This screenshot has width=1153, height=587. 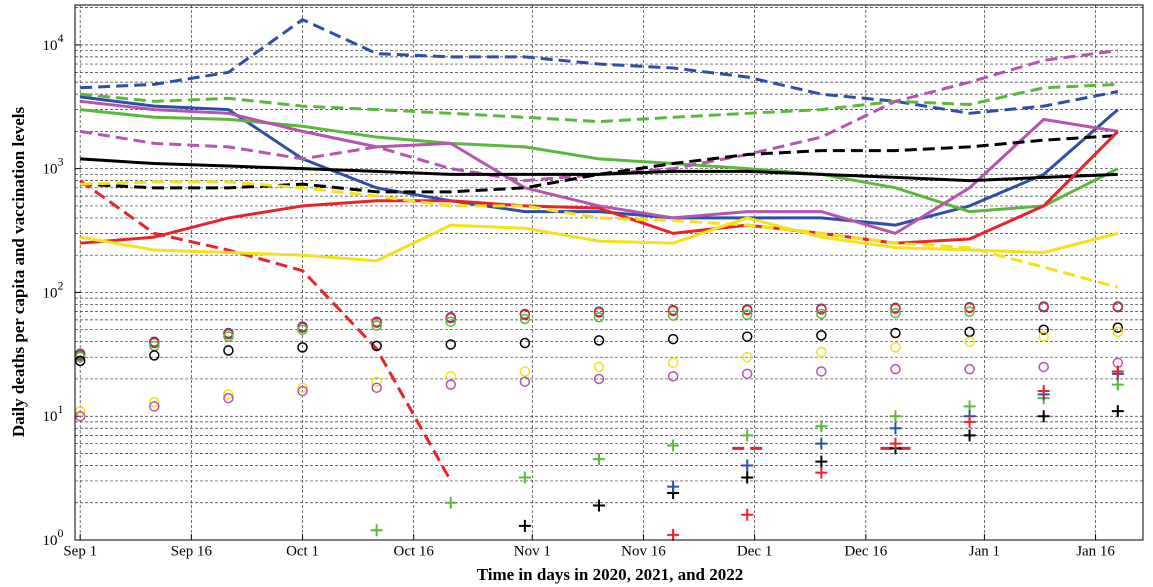 I want to click on x-tick-label: Jan 16, so click(x=1095, y=551).